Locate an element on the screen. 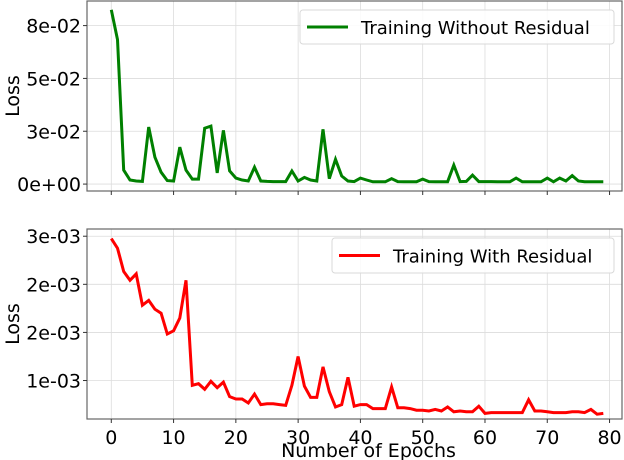 The height and width of the screenshot is (460, 624). y-tick-label: 3e-03 is located at coordinates (53, 237).